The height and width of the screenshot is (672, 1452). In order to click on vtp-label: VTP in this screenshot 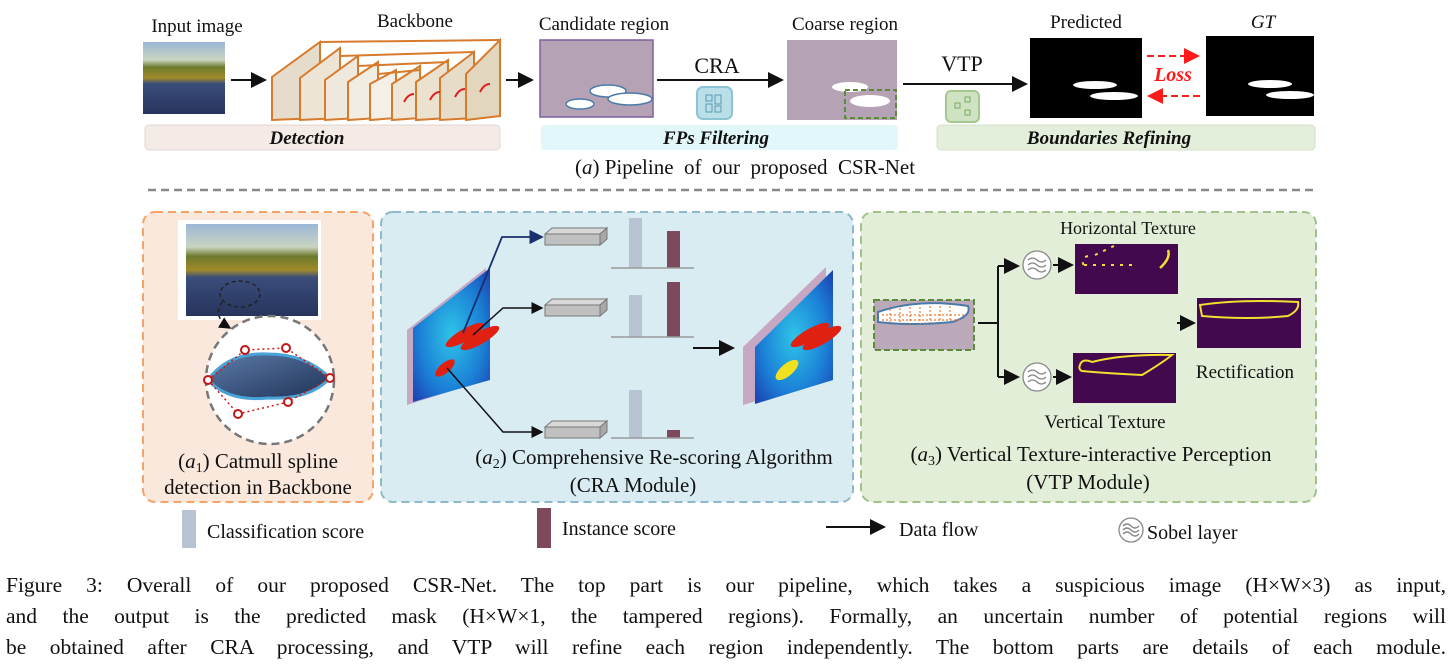, I will do `click(962, 63)`.